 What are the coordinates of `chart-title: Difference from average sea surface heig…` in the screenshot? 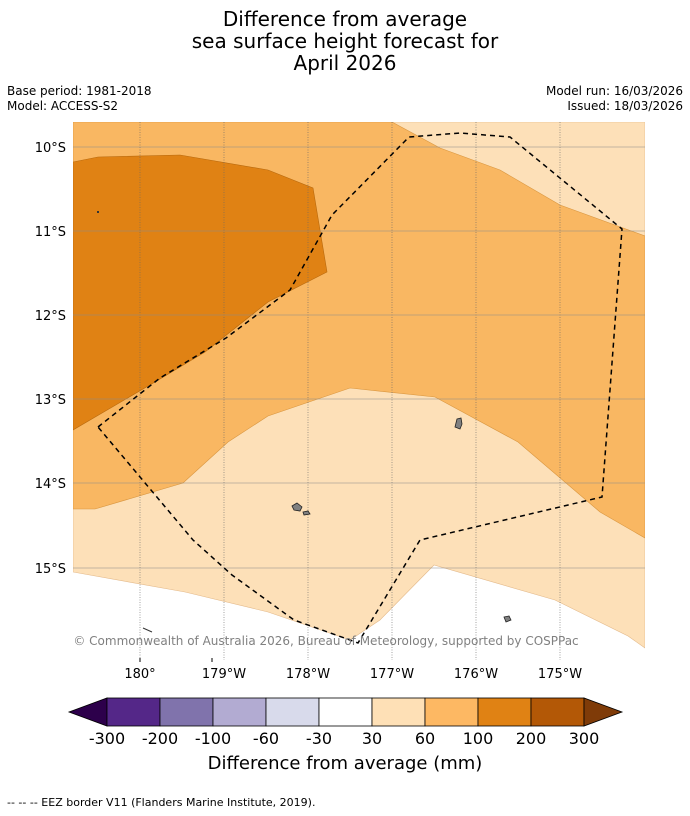 It's located at (345, 41).